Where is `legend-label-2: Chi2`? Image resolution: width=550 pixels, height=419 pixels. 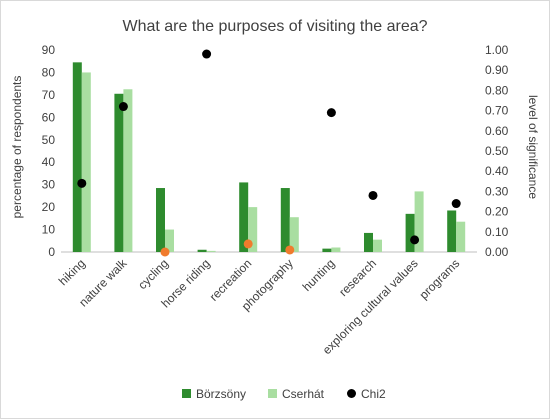
legend-label-2: Chi2 is located at coordinates (373, 394).